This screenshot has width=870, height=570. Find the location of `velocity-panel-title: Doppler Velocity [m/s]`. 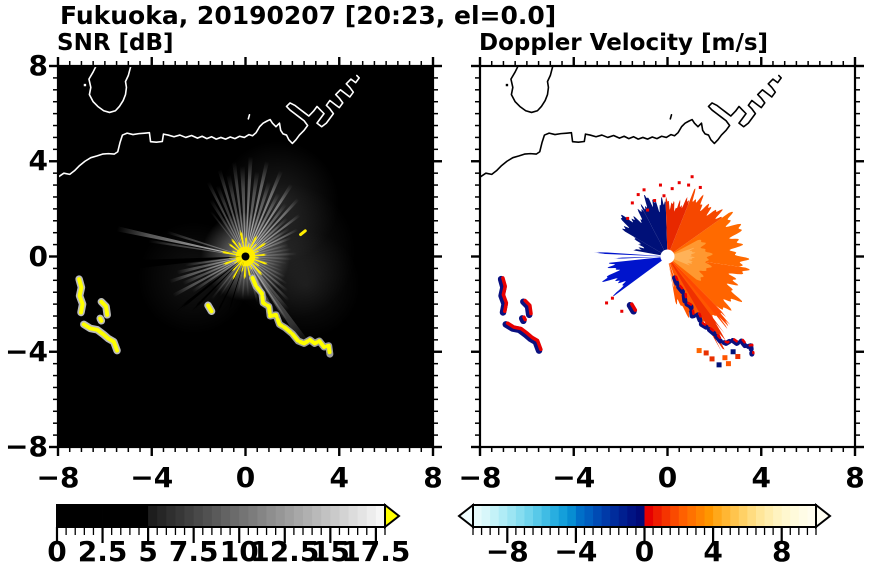

velocity-panel-title: Doppler Velocity [m/s] is located at coordinates (624, 43).